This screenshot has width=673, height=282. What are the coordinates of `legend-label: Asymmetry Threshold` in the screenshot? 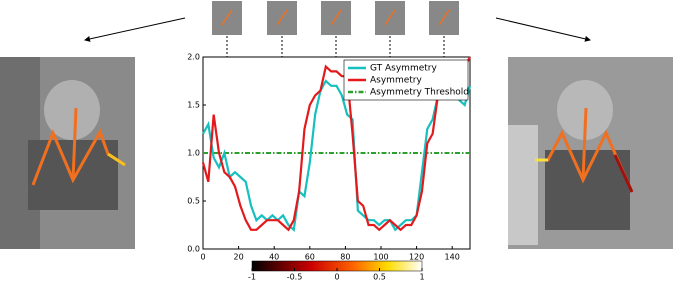 It's located at (419, 93).